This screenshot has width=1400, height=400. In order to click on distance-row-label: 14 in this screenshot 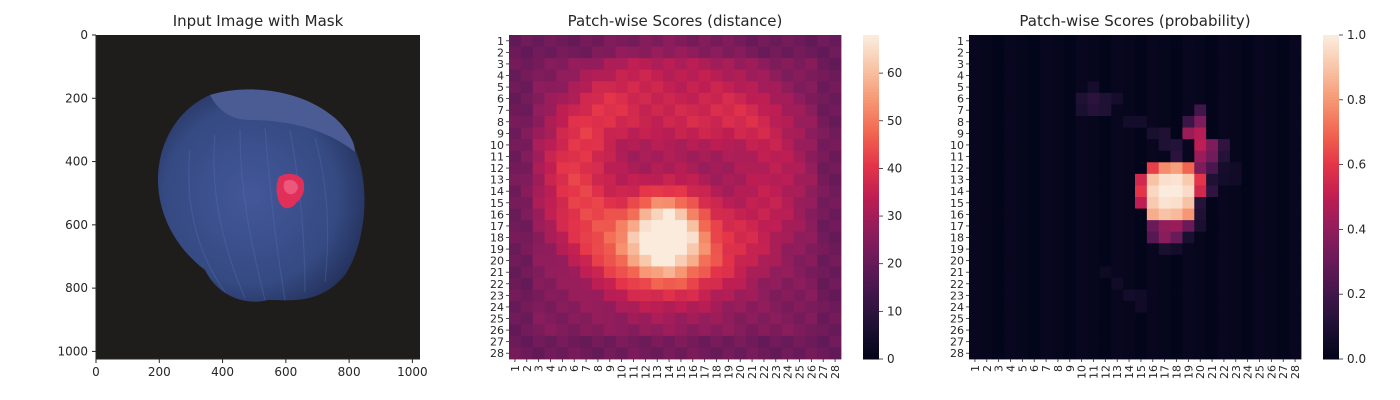, I will do `click(497, 191)`.